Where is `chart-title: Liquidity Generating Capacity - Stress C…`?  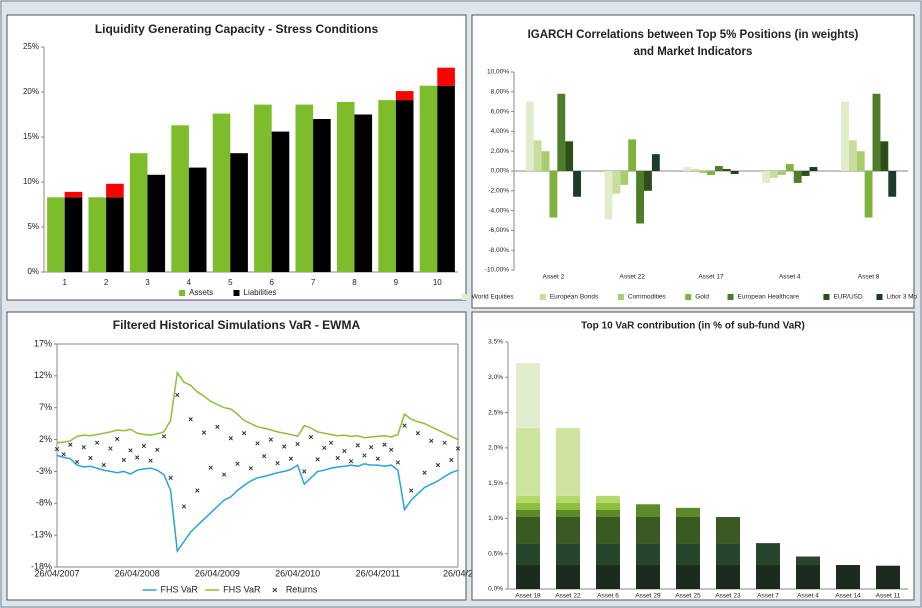
chart-title: Liquidity Generating Capacity - Stress C… is located at coordinates (237, 29).